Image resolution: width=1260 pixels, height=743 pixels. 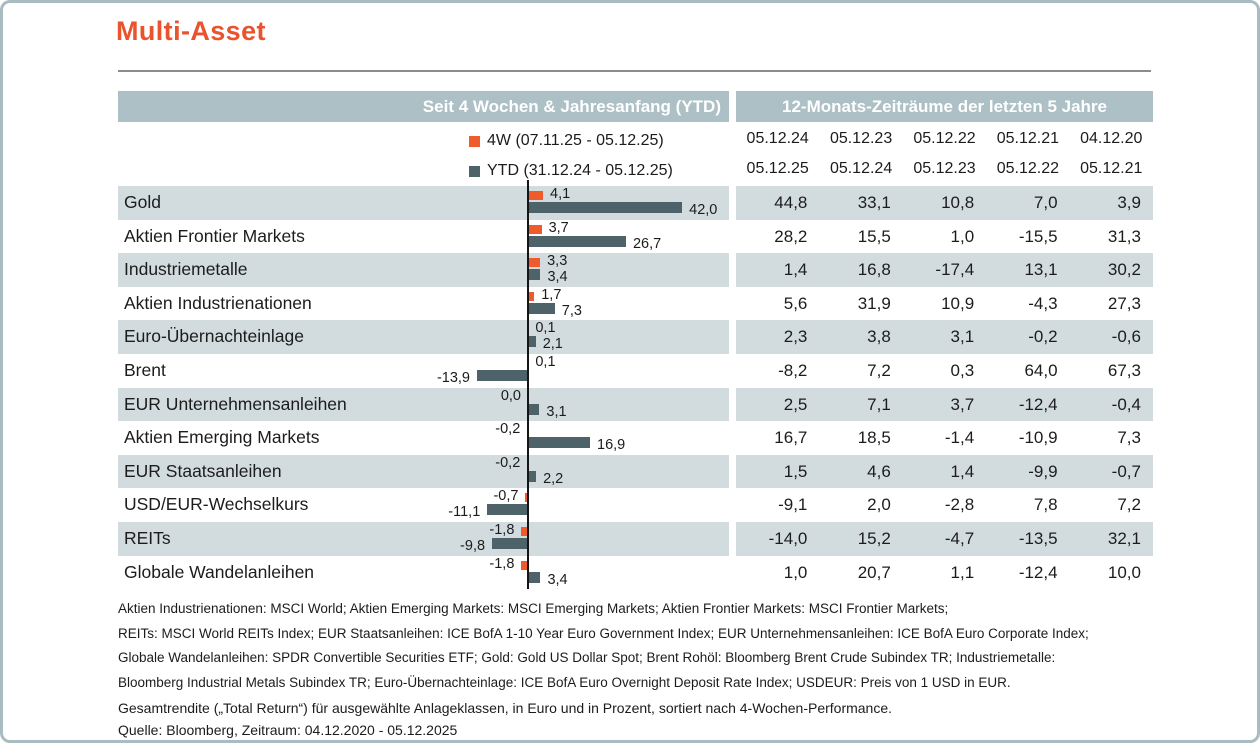 I want to click on asset-label: Aktien Industrienationen, so click(x=218, y=302).